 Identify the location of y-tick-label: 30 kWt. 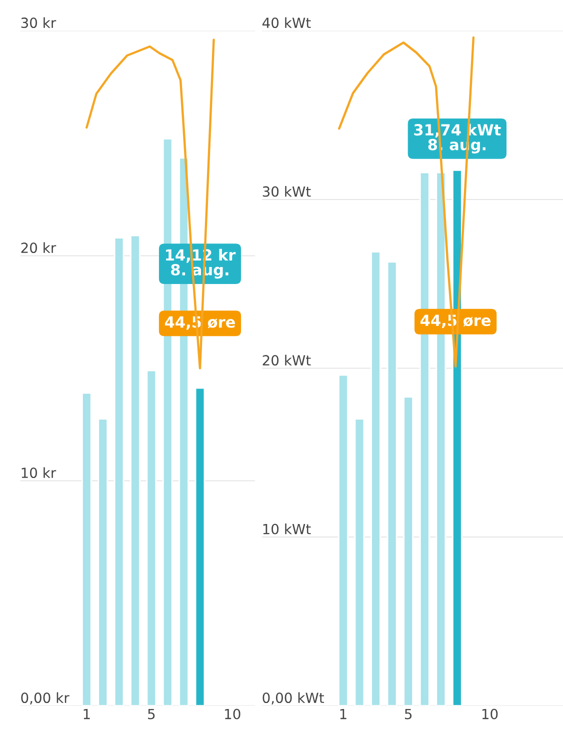
(286, 191).